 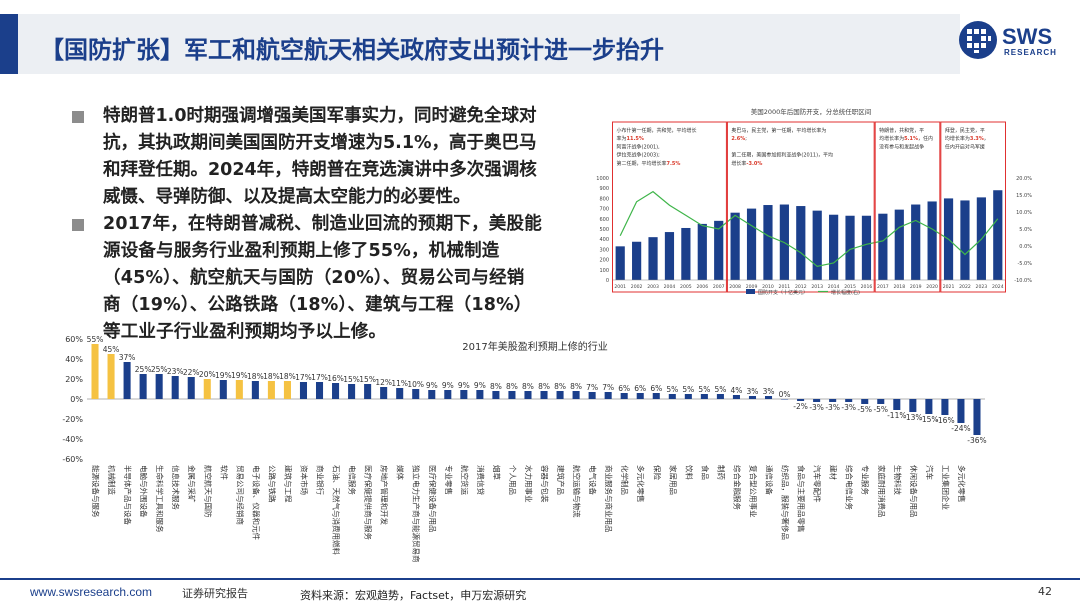 What do you see at coordinates (866, 480) in the screenshot?
I see `category-label: 专业服务` at bounding box center [866, 480].